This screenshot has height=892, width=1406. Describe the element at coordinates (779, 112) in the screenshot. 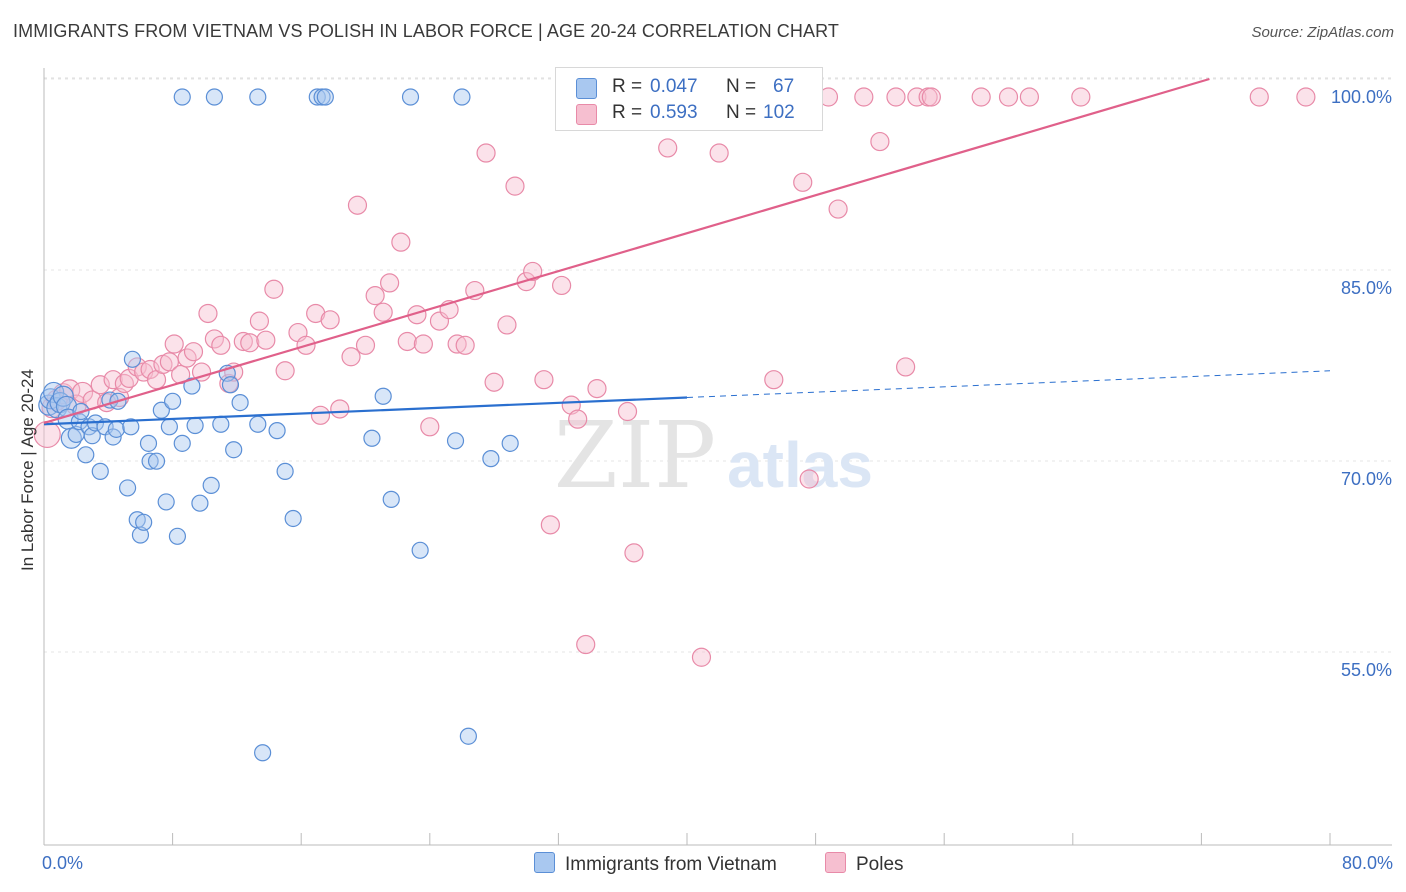

I see `legend-n-value: 102` at that location.